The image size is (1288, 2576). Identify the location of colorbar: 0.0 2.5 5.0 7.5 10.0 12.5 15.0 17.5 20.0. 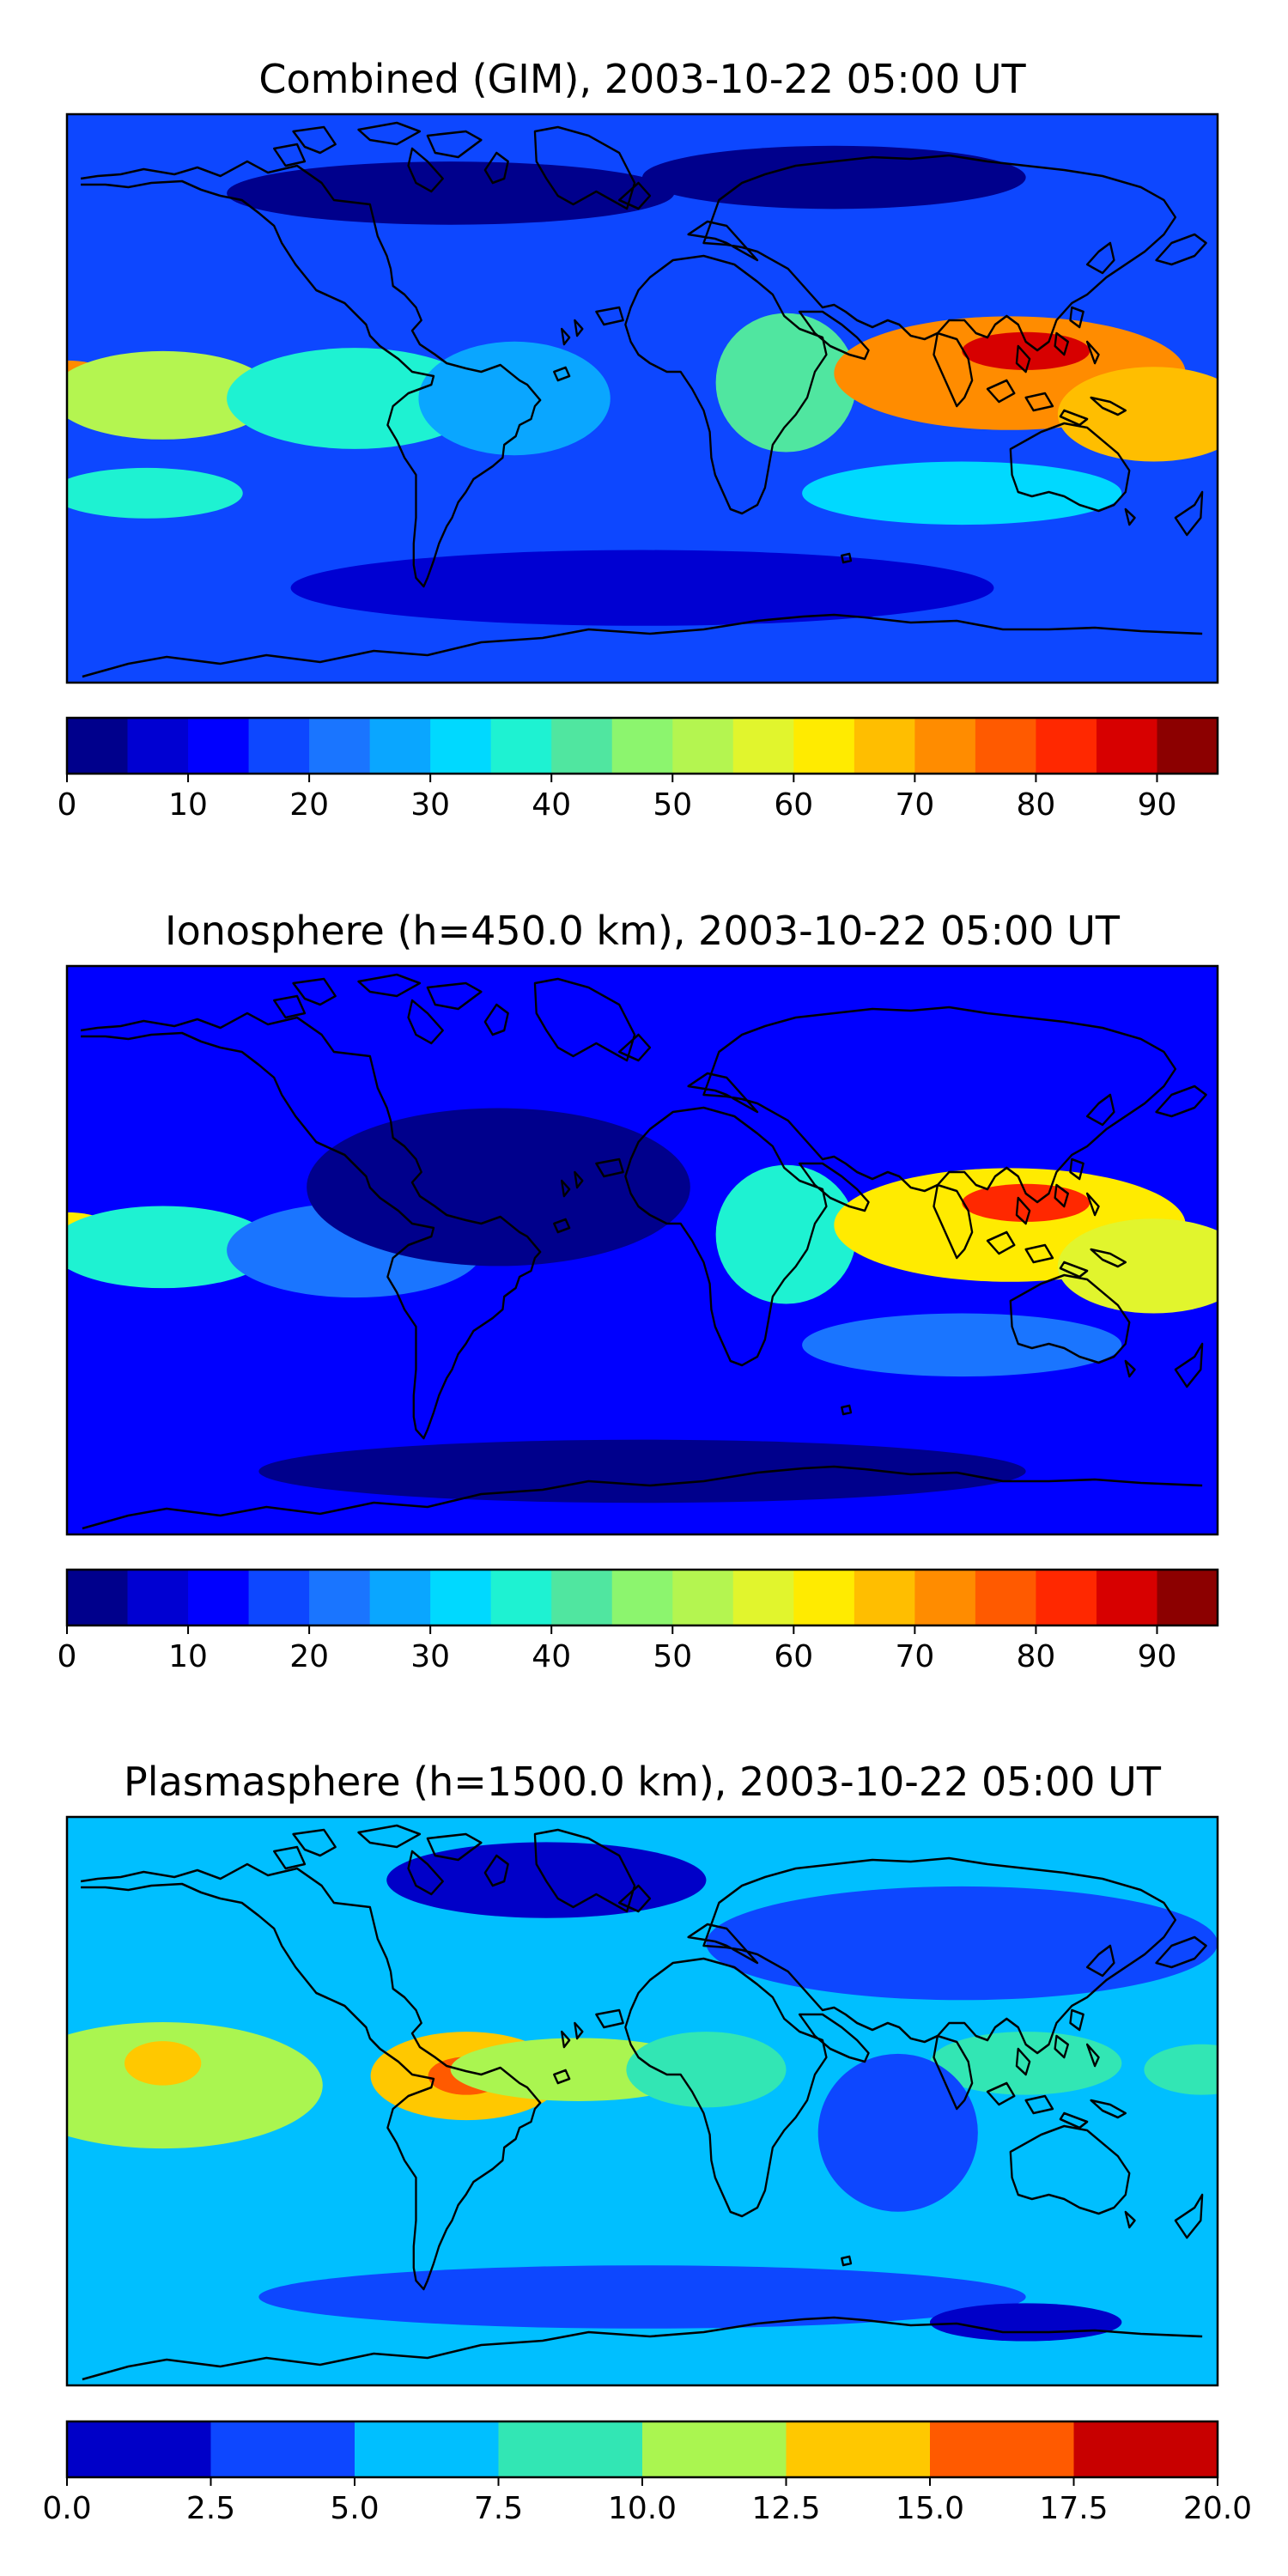
(647, 2473).